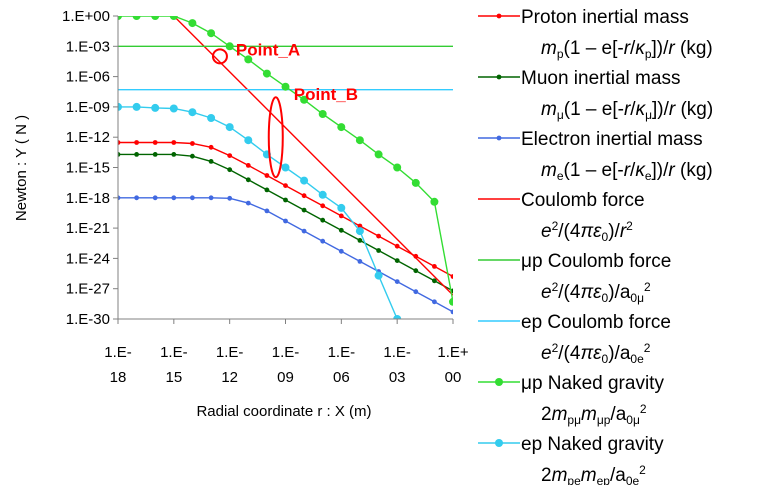  What do you see at coordinates (593, 474) in the screenshot?
I see `legend-formula: 2mpemep/a0e2` at bounding box center [593, 474].